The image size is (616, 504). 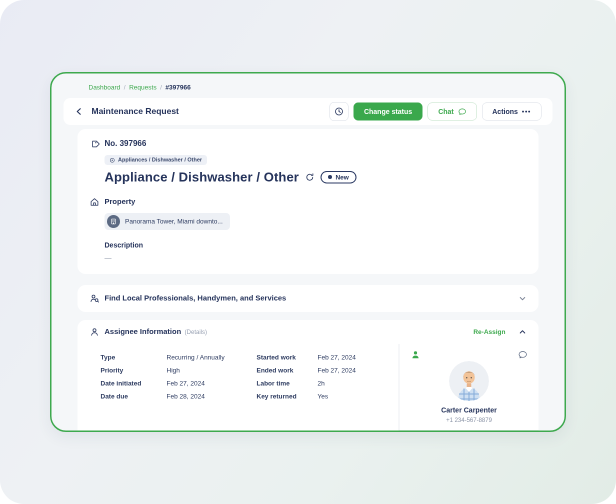 I want to click on breadcrumb-current: #397966, so click(x=178, y=87).